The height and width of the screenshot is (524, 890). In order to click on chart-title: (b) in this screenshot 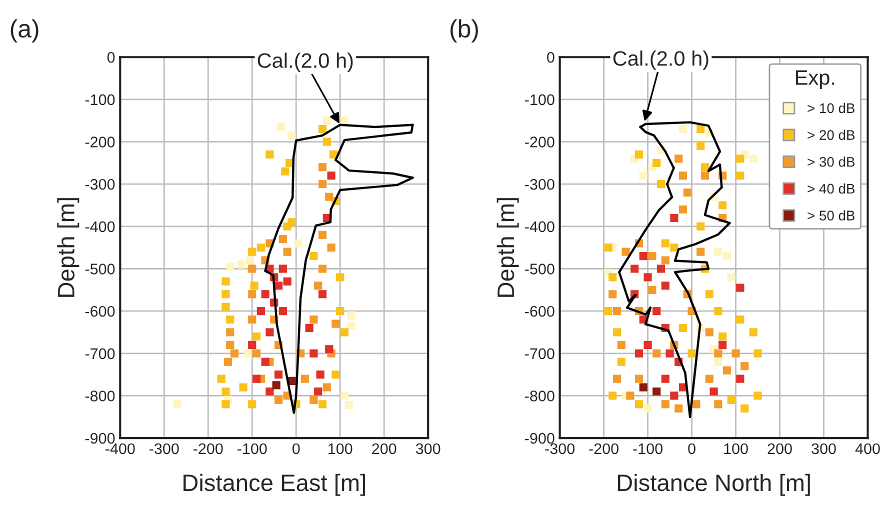, I will do `click(464, 31)`.